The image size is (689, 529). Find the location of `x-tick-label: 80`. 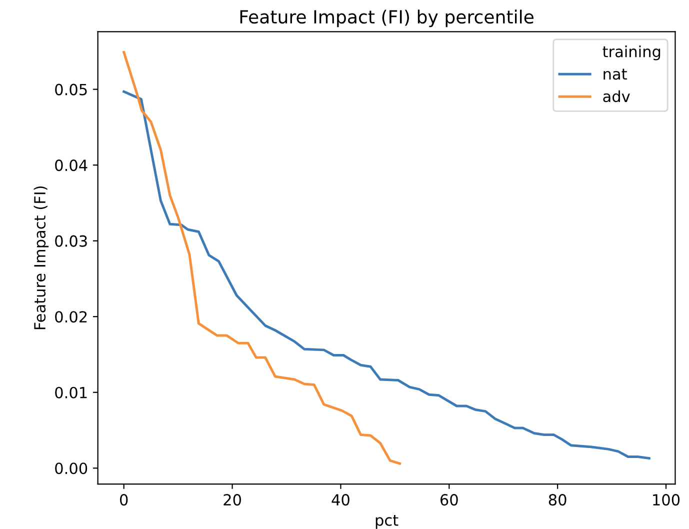

x-tick-label: 80 is located at coordinates (557, 500).